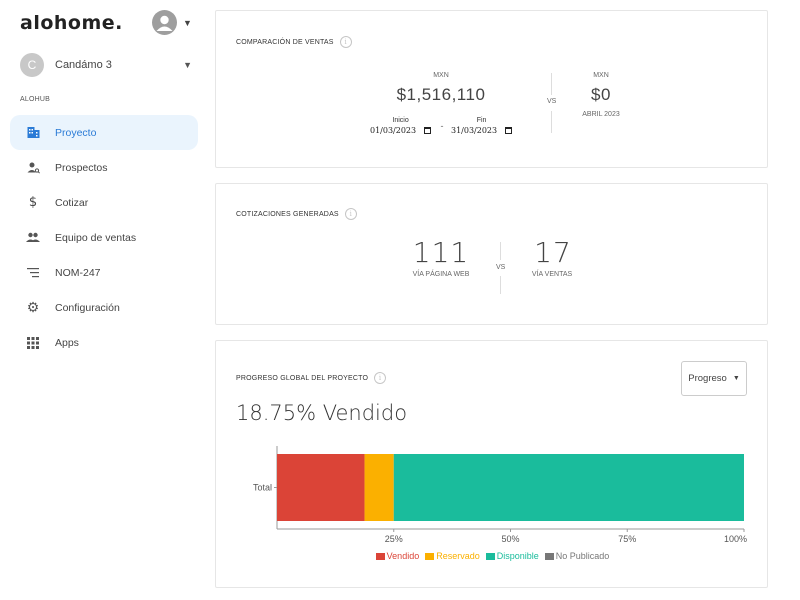  Describe the element at coordinates (441, 94) in the screenshot. I see `sales-amount-current: $1,516,110` at that location.